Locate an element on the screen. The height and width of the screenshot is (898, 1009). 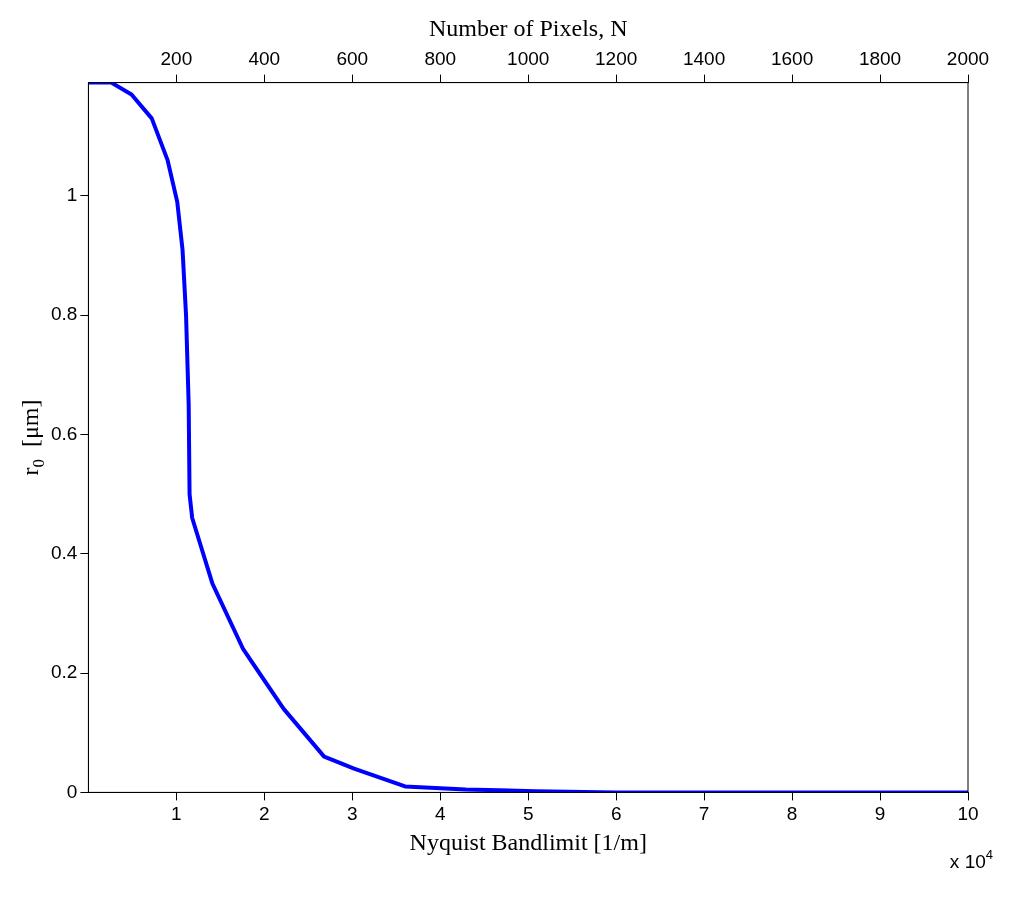
x2-tick-label: 200 is located at coordinates (176, 59).